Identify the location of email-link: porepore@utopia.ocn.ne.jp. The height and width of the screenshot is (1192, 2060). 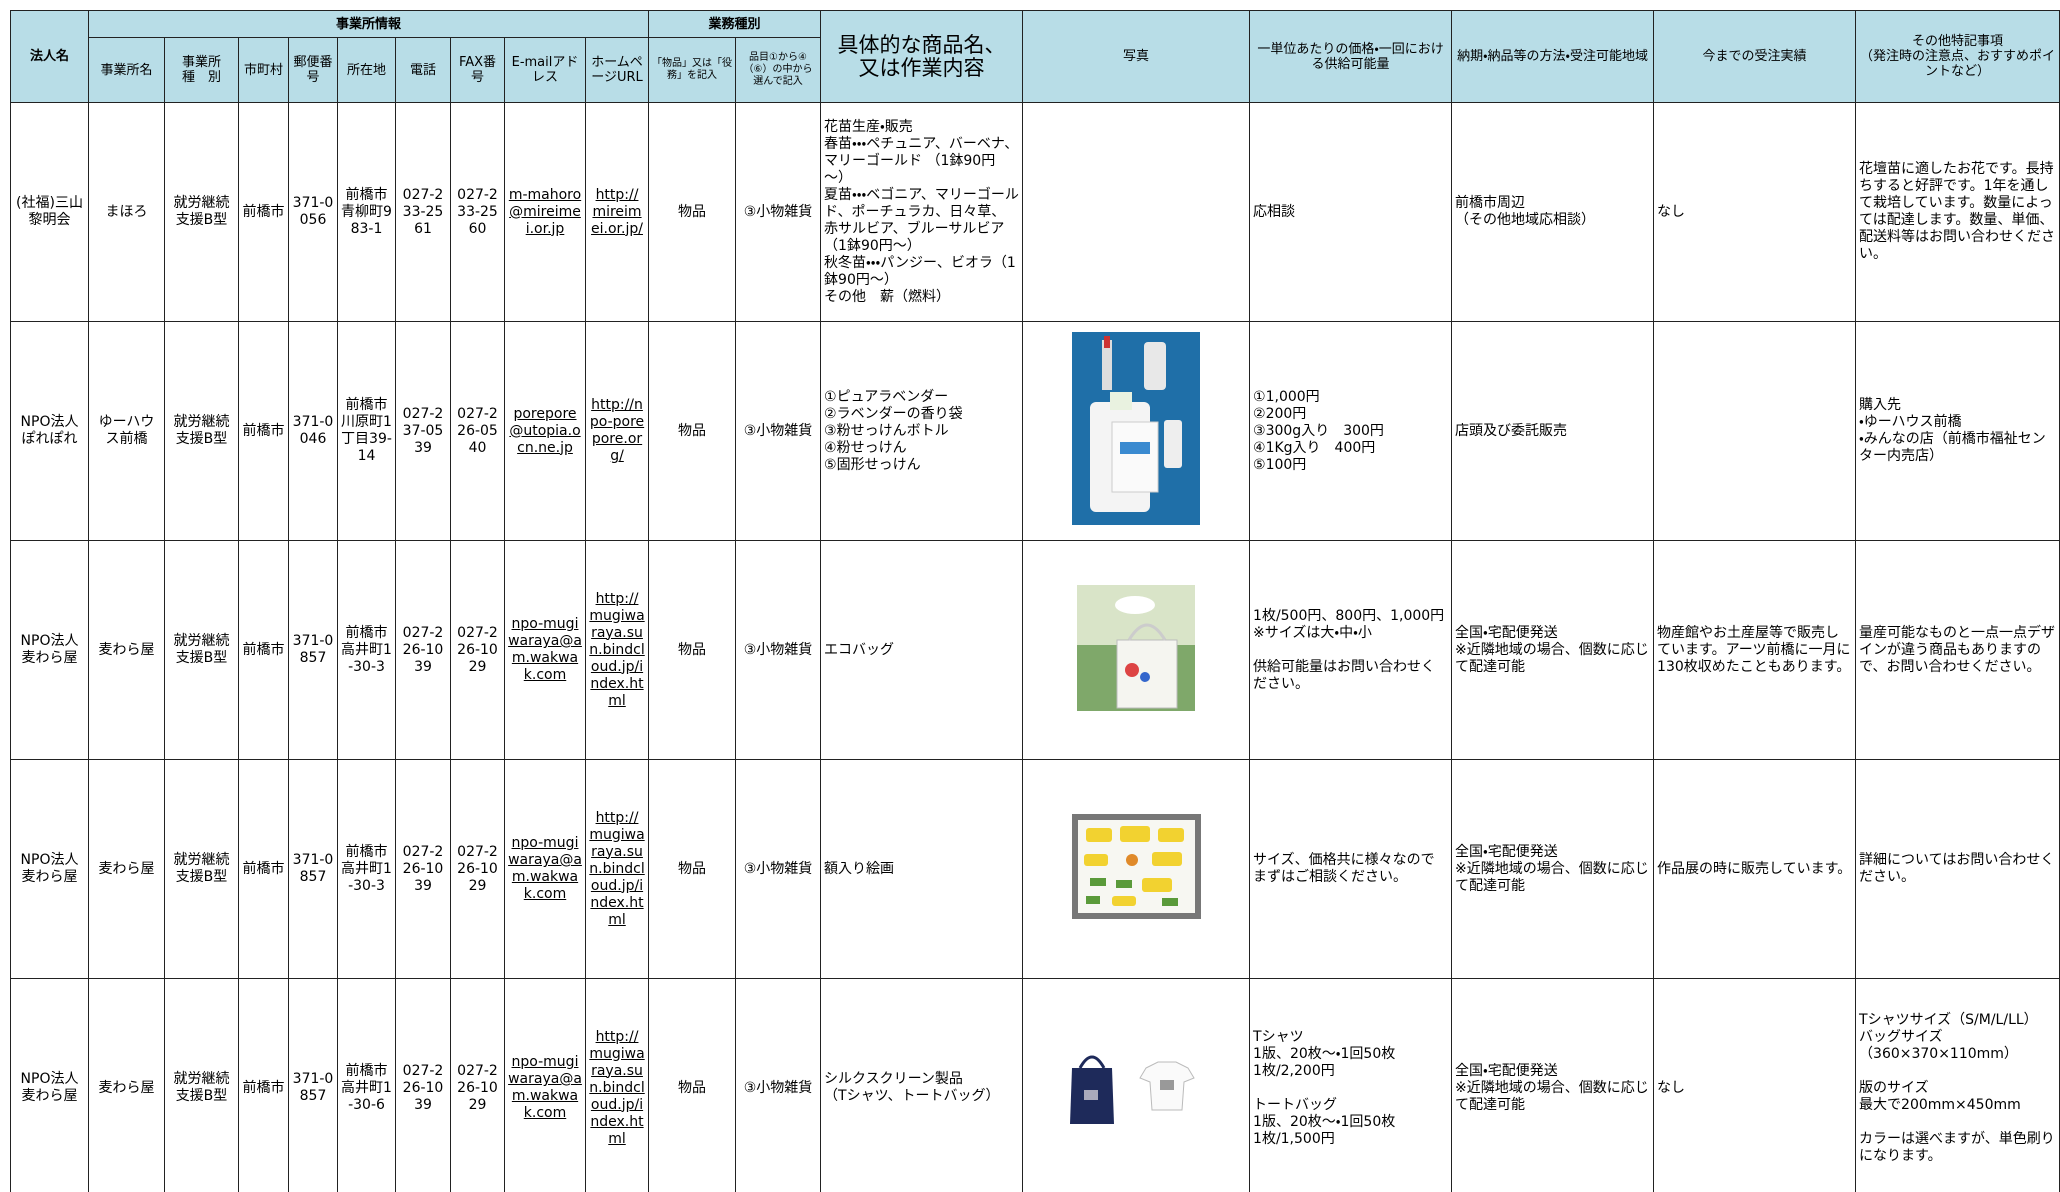
(545, 430).